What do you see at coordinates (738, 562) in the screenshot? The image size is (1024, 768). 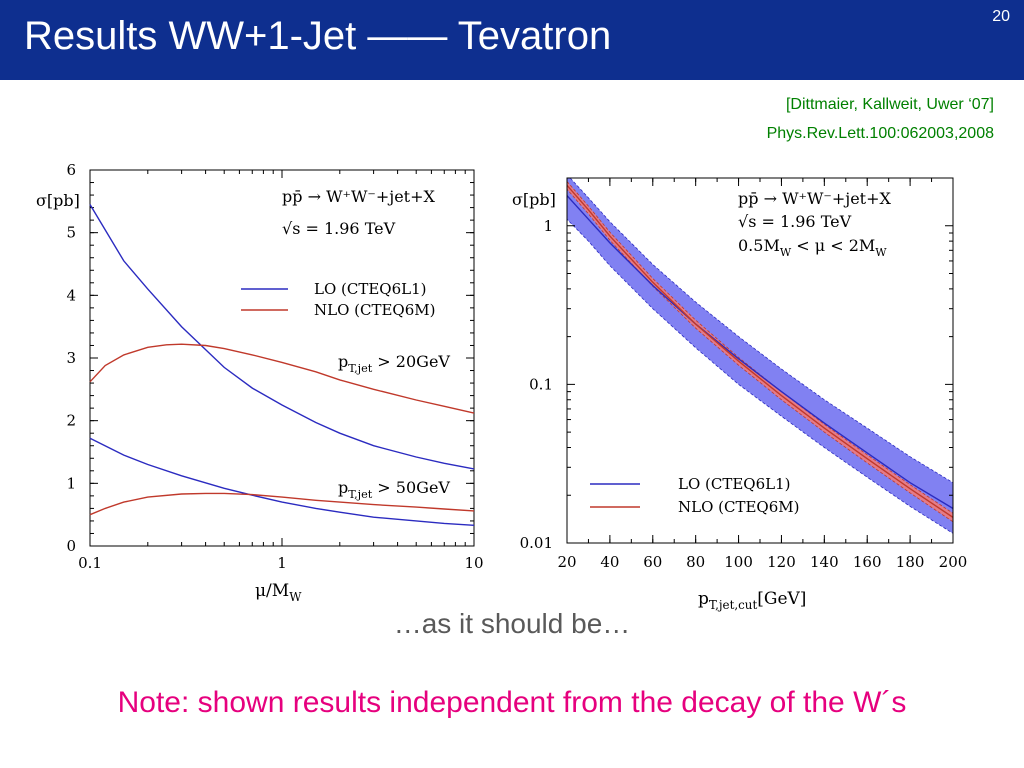 I see `x-tick-label: 100` at bounding box center [738, 562].